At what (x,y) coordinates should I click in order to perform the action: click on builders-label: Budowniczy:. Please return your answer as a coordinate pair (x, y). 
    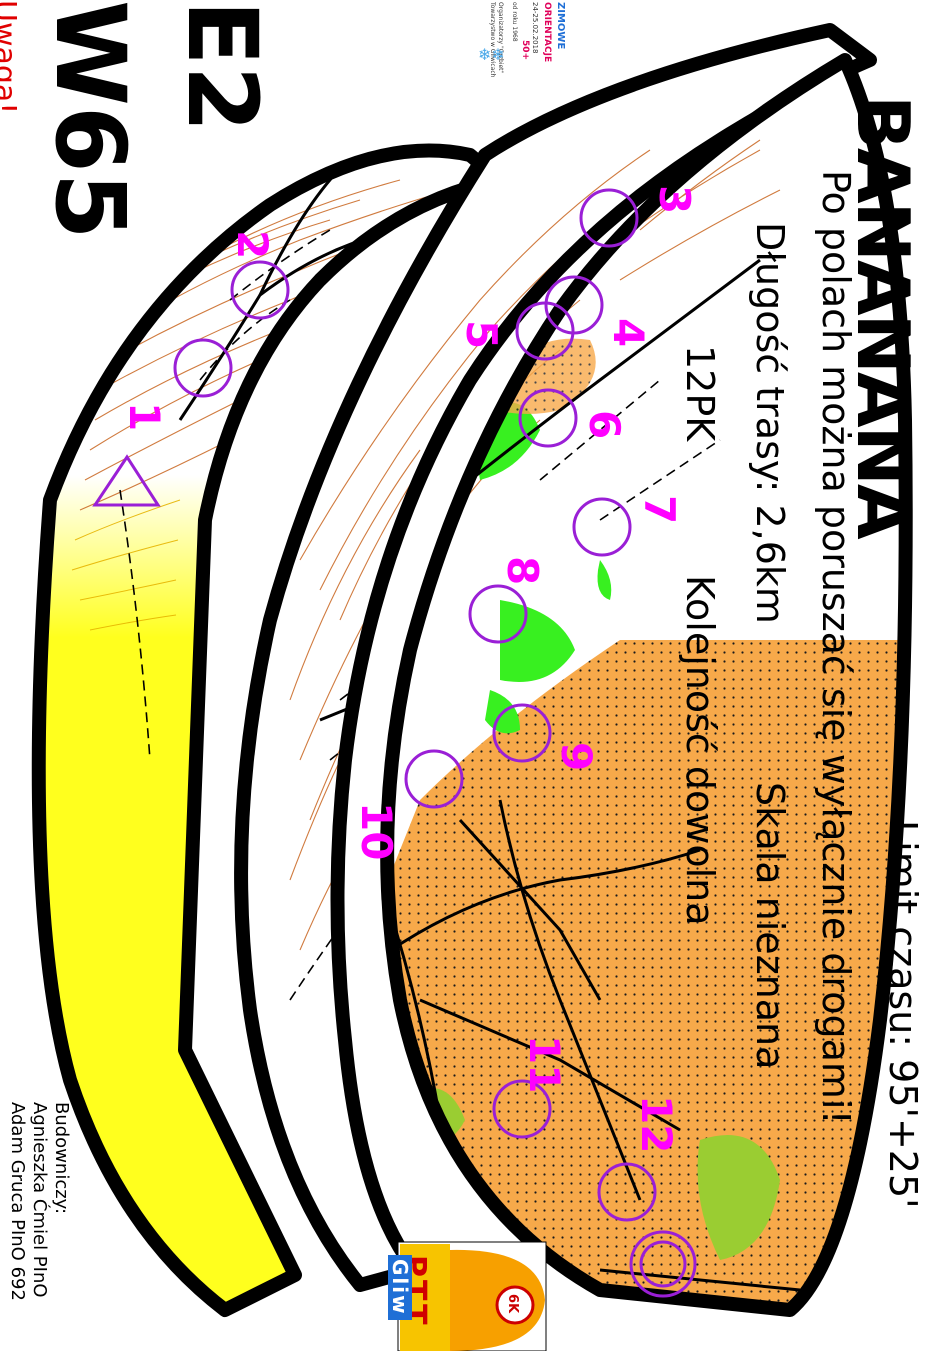
    Looking at the image, I should click on (61, 1158).